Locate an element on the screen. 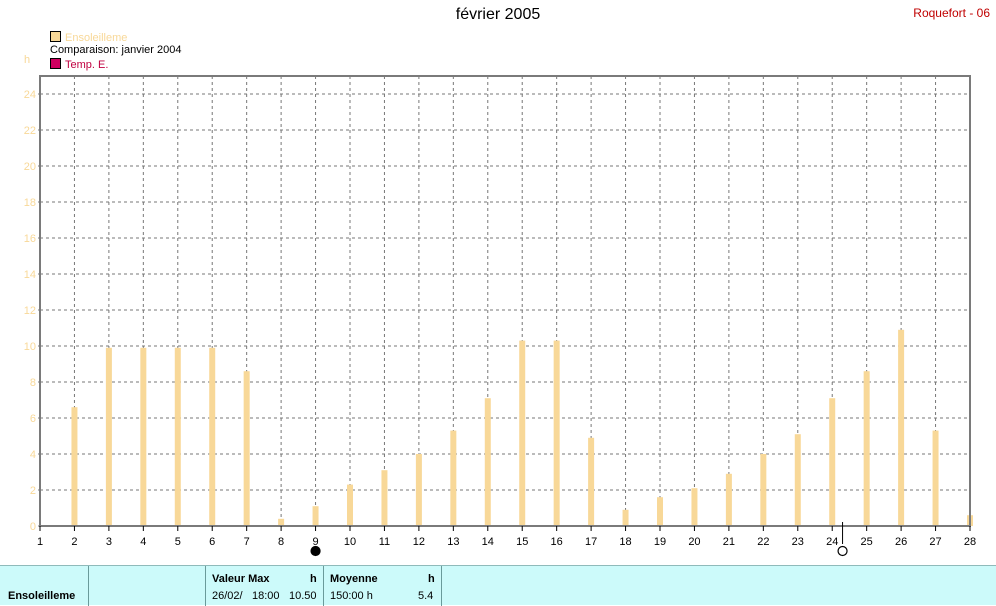  summary-blank-cell is located at coordinates (147, 586).